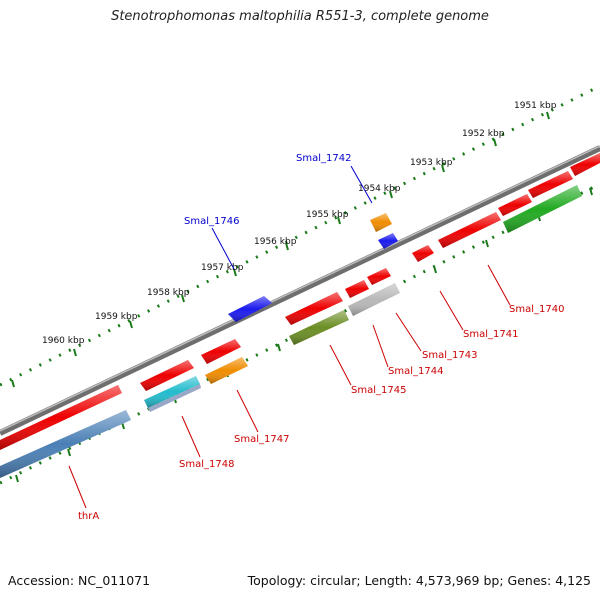 This screenshot has width=600, height=600. Describe the element at coordinates (222, 268) in the screenshot. I see `scale-label-1957: 1957 kbp` at that location.